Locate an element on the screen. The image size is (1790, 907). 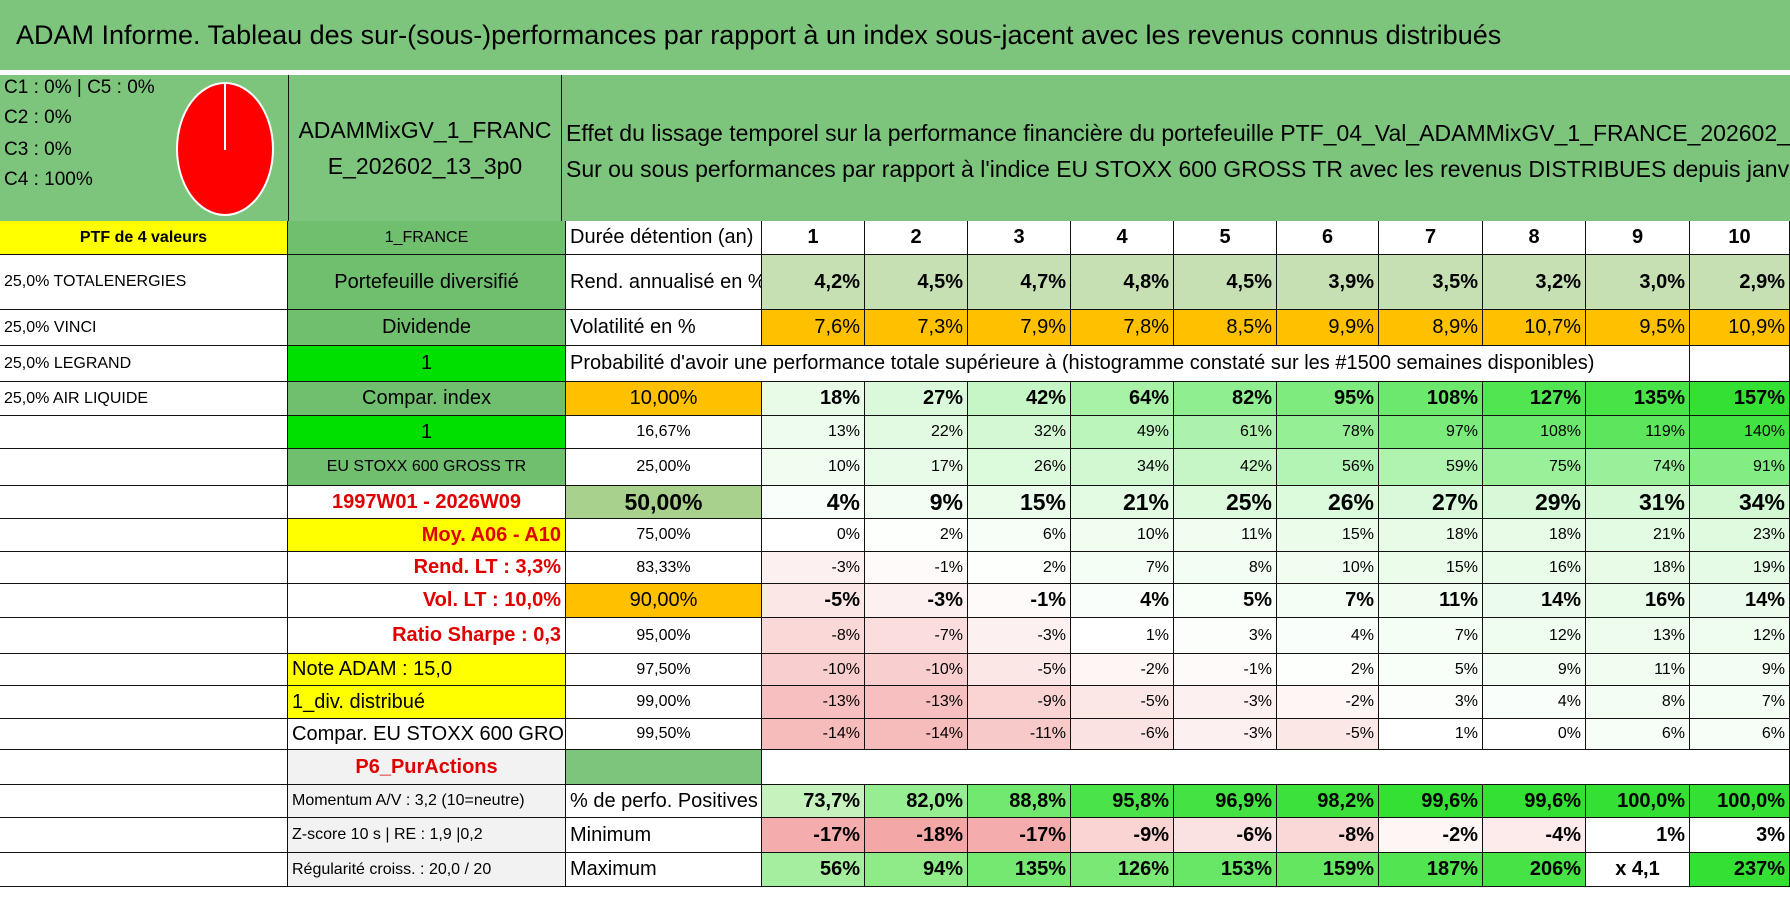
maximum-value: 237% is located at coordinates (1740, 870).